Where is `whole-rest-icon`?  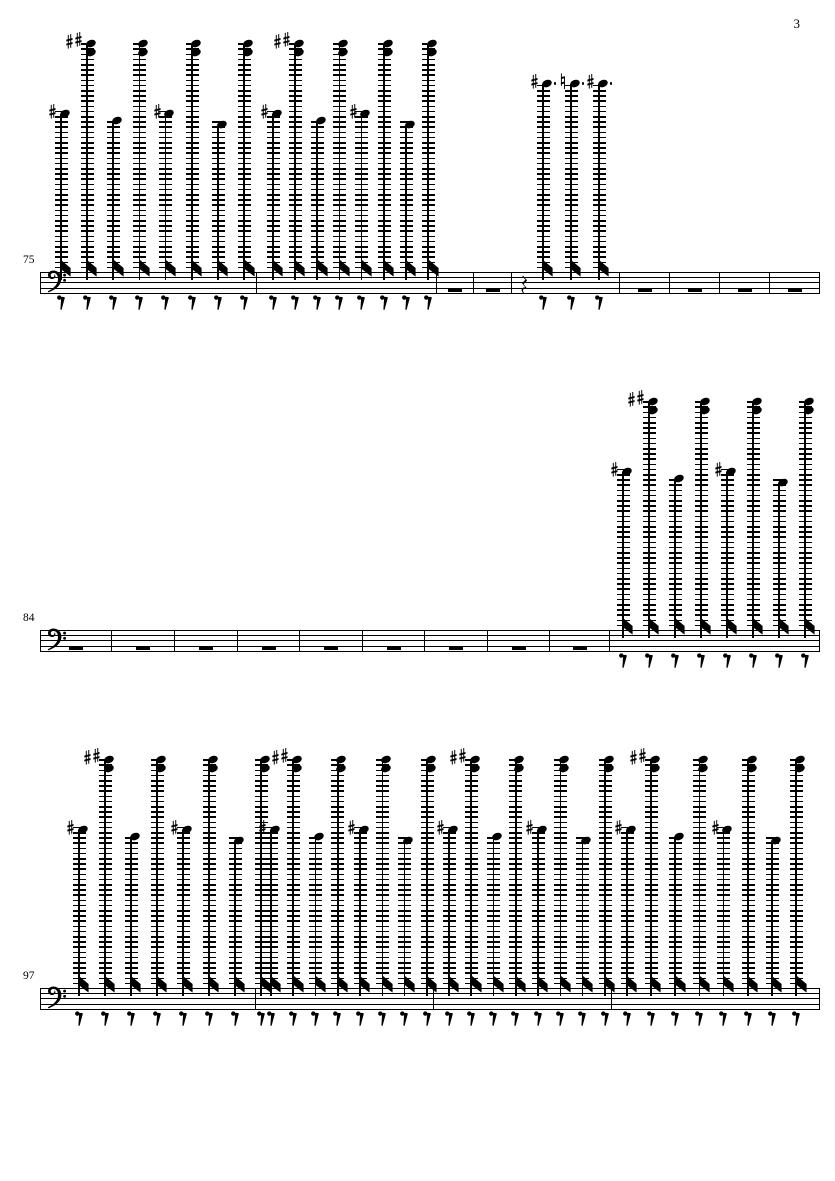 whole-rest-icon is located at coordinates (795, 289).